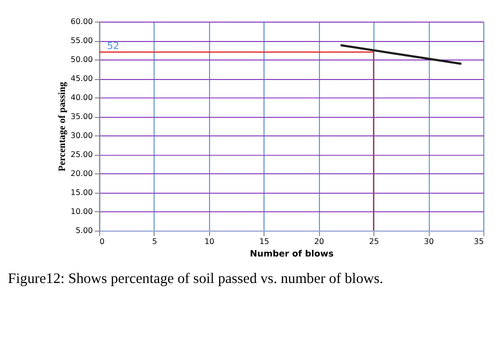 This screenshot has height=354, width=494. Describe the element at coordinates (81, 193) in the screenshot. I see `y-tick-label: 15.00` at that location.